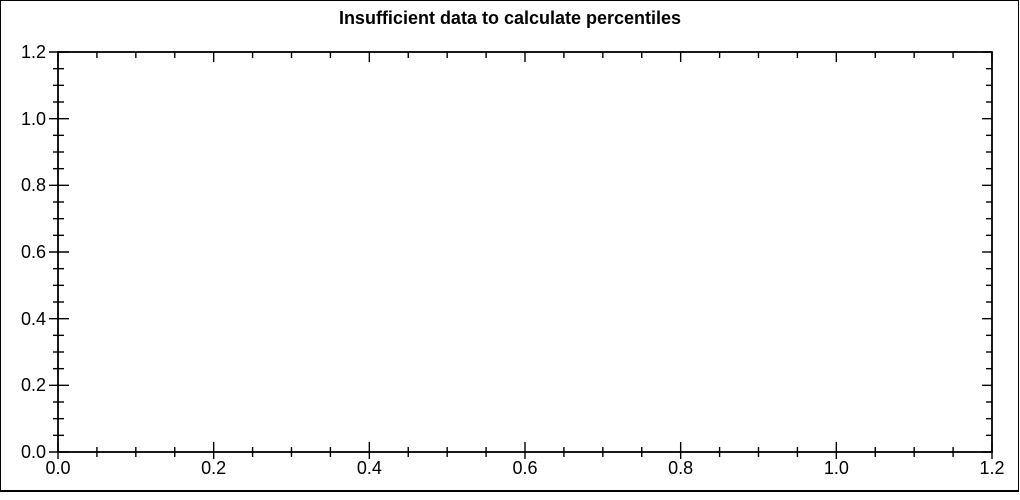 This screenshot has height=500, width=1020. What do you see at coordinates (33, 252) in the screenshot?
I see `y-tick-label: 0.6` at bounding box center [33, 252].